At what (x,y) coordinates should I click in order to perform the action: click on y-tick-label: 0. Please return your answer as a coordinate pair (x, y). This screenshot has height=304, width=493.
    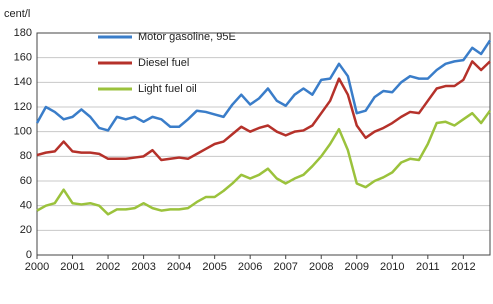
    Looking at the image, I should click on (29, 255).